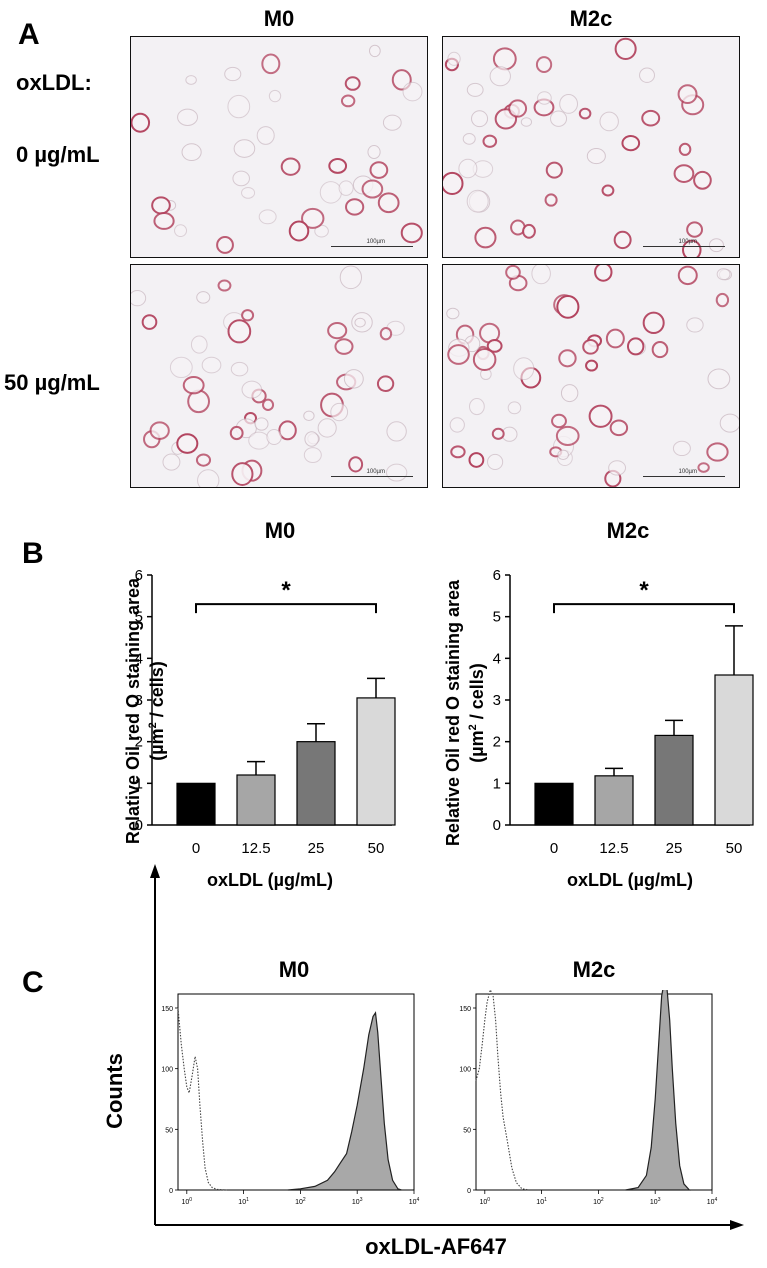 The width and height of the screenshot is (767, 1268). What do you see at coordinates (613, 848) in the screenshot?
I see `x-tick-label: 12.5` at bounding box center [613, 848].